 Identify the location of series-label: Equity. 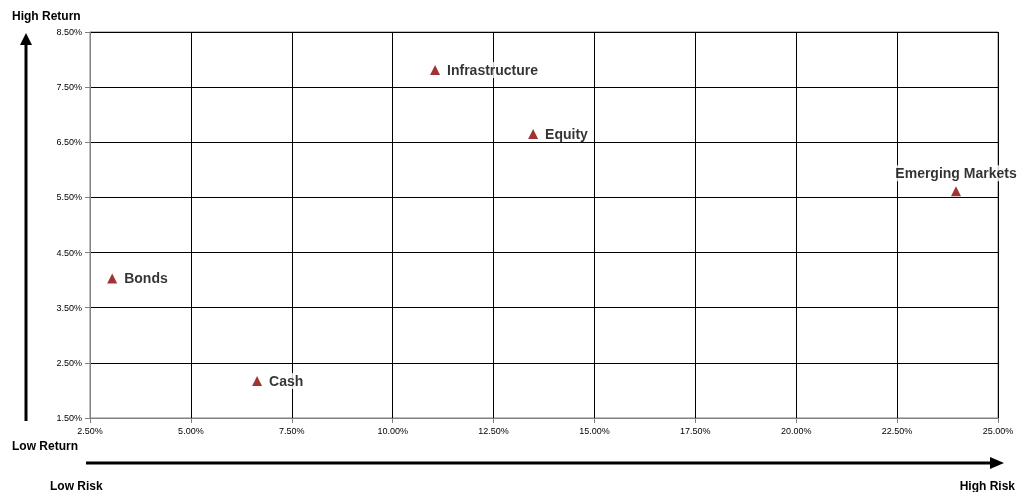
(567, 134).